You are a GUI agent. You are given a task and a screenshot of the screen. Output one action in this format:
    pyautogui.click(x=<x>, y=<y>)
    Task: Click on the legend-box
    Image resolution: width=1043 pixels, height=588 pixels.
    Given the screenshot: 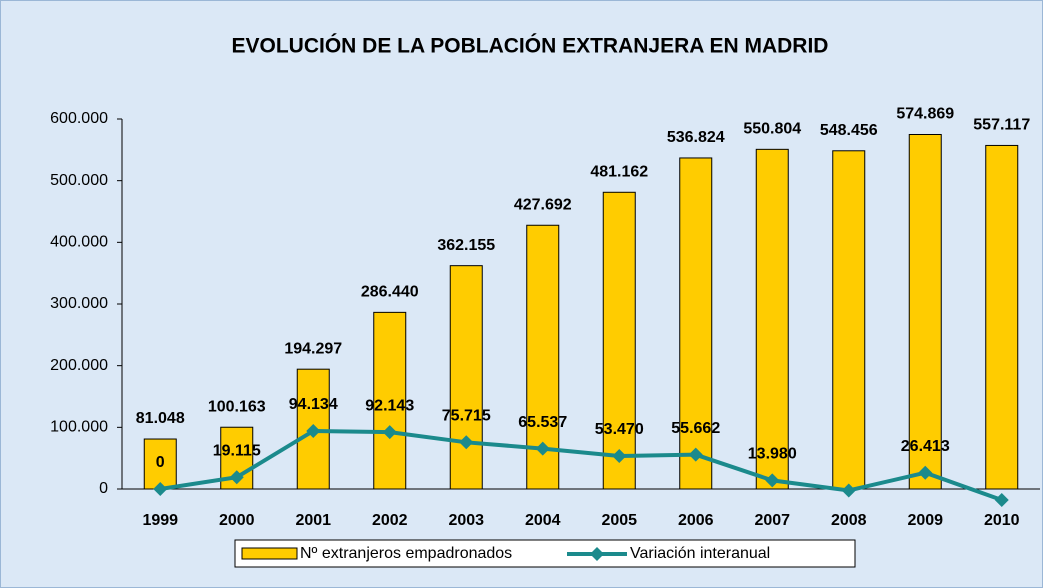 What is the action you would take?
    pyautogui.click(x=545, y=553)
    